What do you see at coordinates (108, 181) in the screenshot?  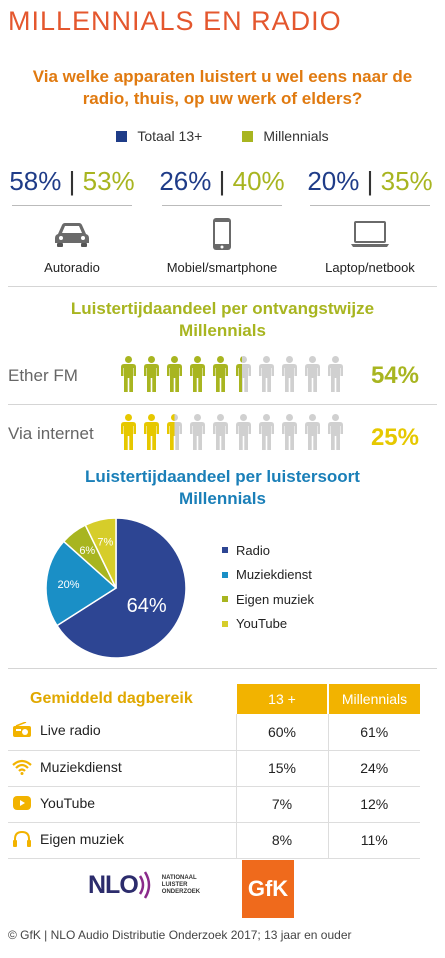 I see `device-millennials-value: 53%` at bounding box center [108, 181].